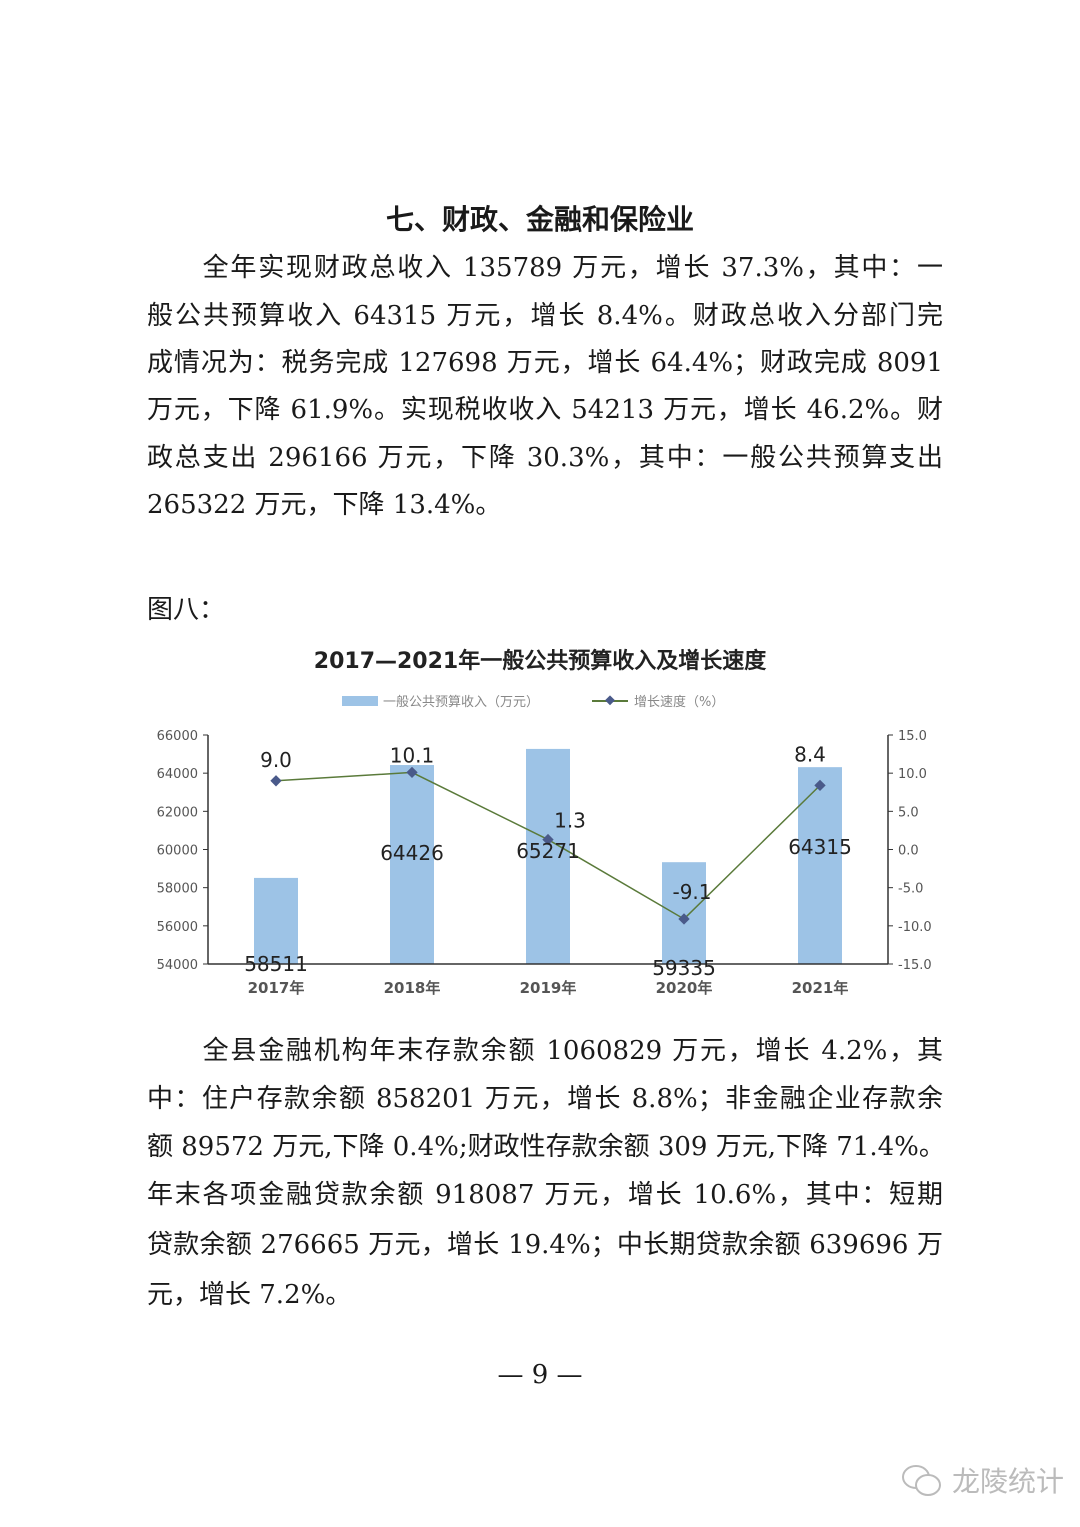  What do you see at coordinates (912, 736) in the screenshot?
I see `right-tick-label: 15.0` at bounding box center [912, 736].